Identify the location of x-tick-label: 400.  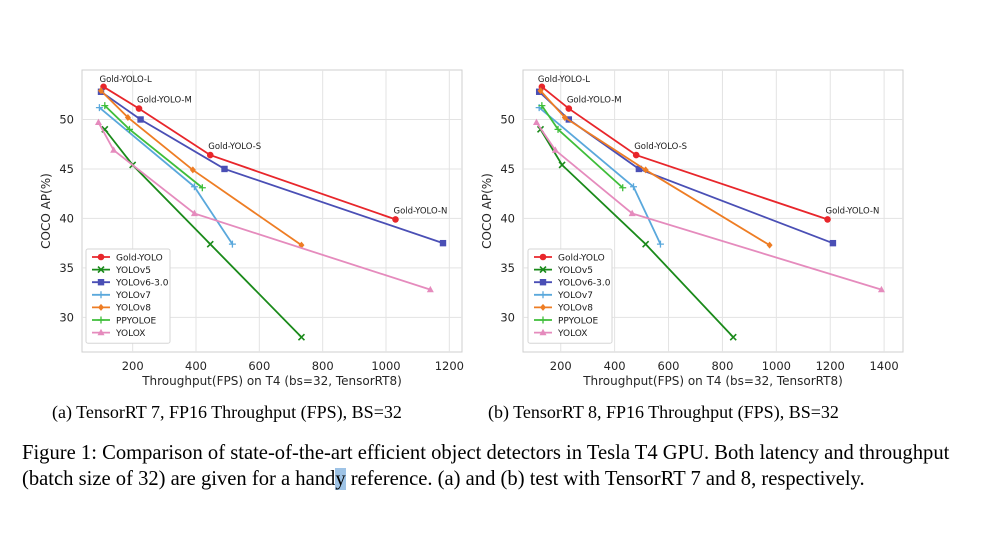
(615, 366).